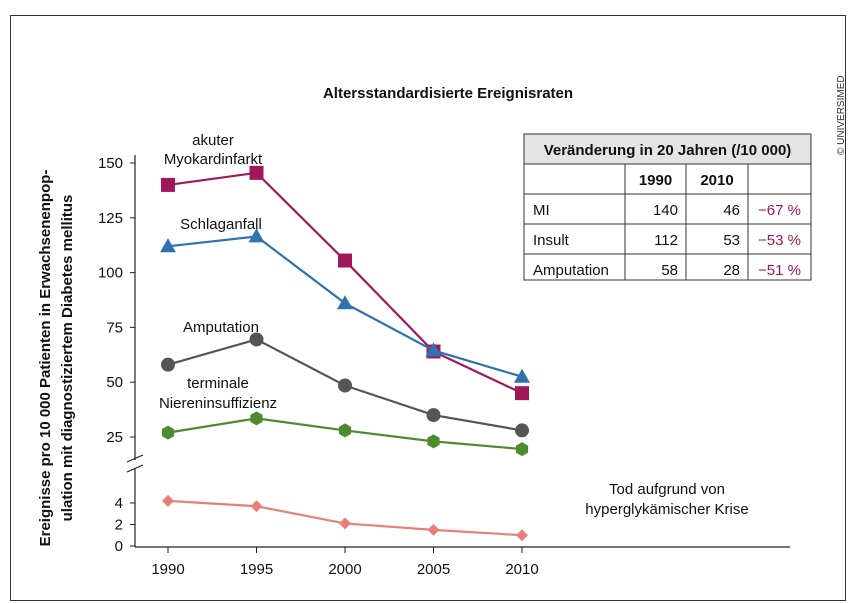 The height and width of the screenshot is (603, 854). Describe the element at coordinates (551, 240) in the screenshot. I see `table-cell: Insult` at that location.